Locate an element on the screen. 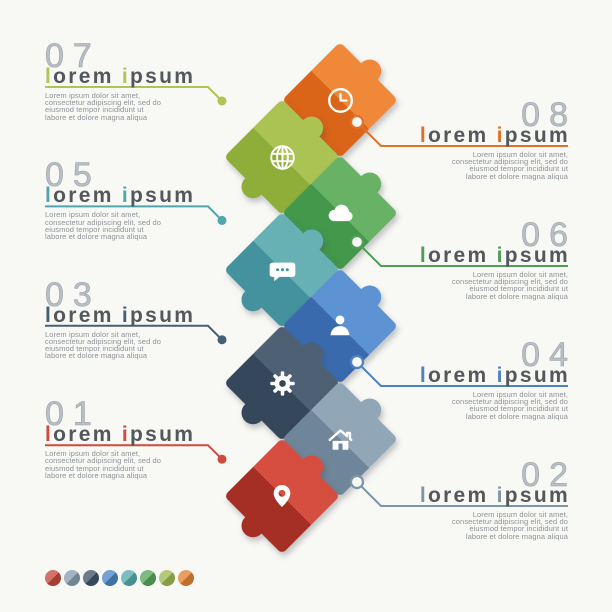 Image resolution: width=612 pixels, height=612 pixels. puzzle-piece-globe is located at coordinates (282, 156).